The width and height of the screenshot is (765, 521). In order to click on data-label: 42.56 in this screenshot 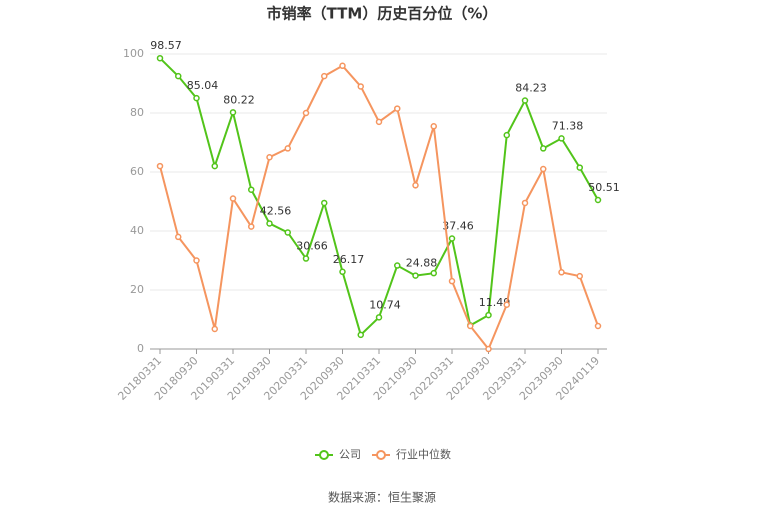, I will do `click(276, 210)`.